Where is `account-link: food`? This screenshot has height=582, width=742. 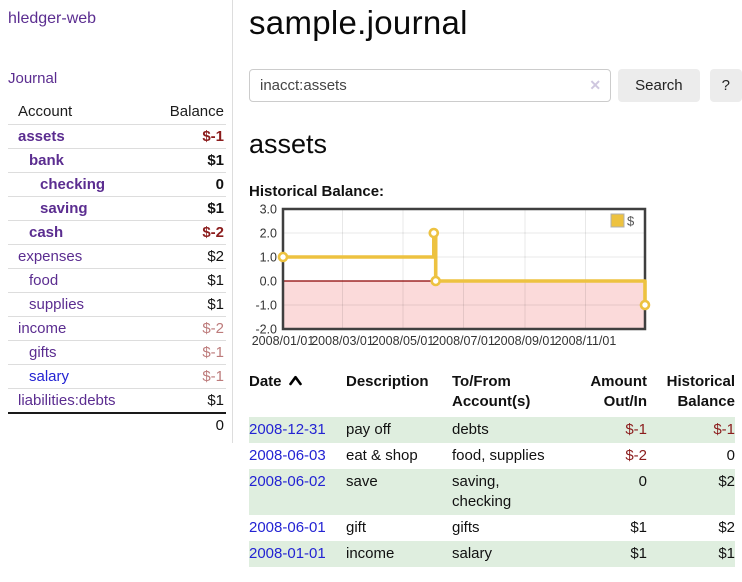
account-link: food is located at coordinates (44, 280).